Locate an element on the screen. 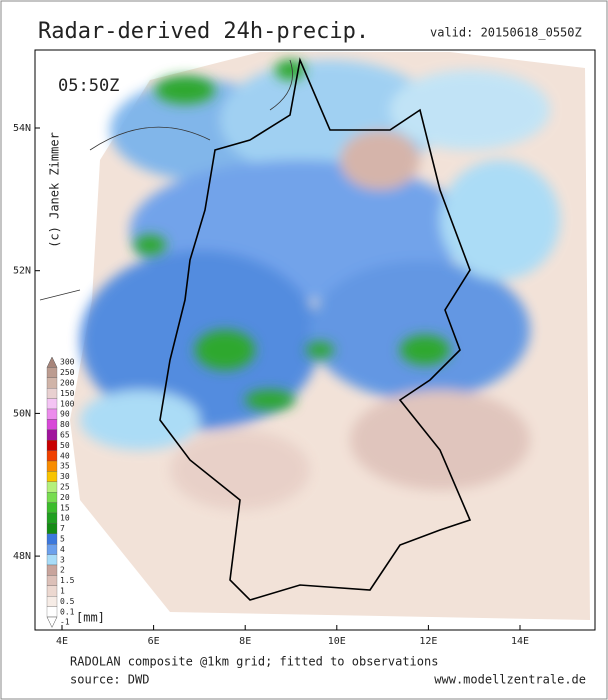  legend-label: 4 is located at coordinates (62, 549).